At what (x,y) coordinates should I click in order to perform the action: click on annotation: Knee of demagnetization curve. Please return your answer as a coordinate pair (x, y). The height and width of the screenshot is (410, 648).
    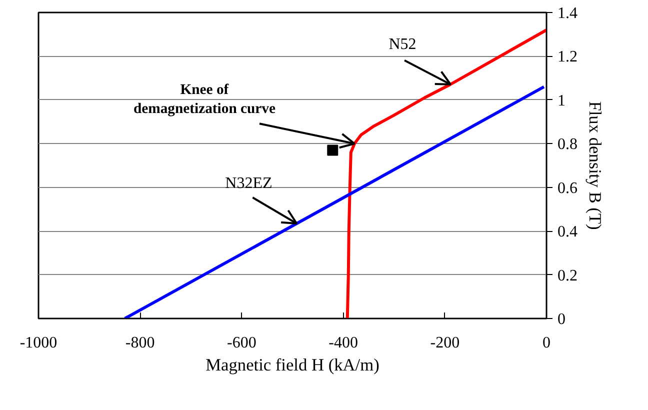
    Looking at the image, I should click on (204, 100).